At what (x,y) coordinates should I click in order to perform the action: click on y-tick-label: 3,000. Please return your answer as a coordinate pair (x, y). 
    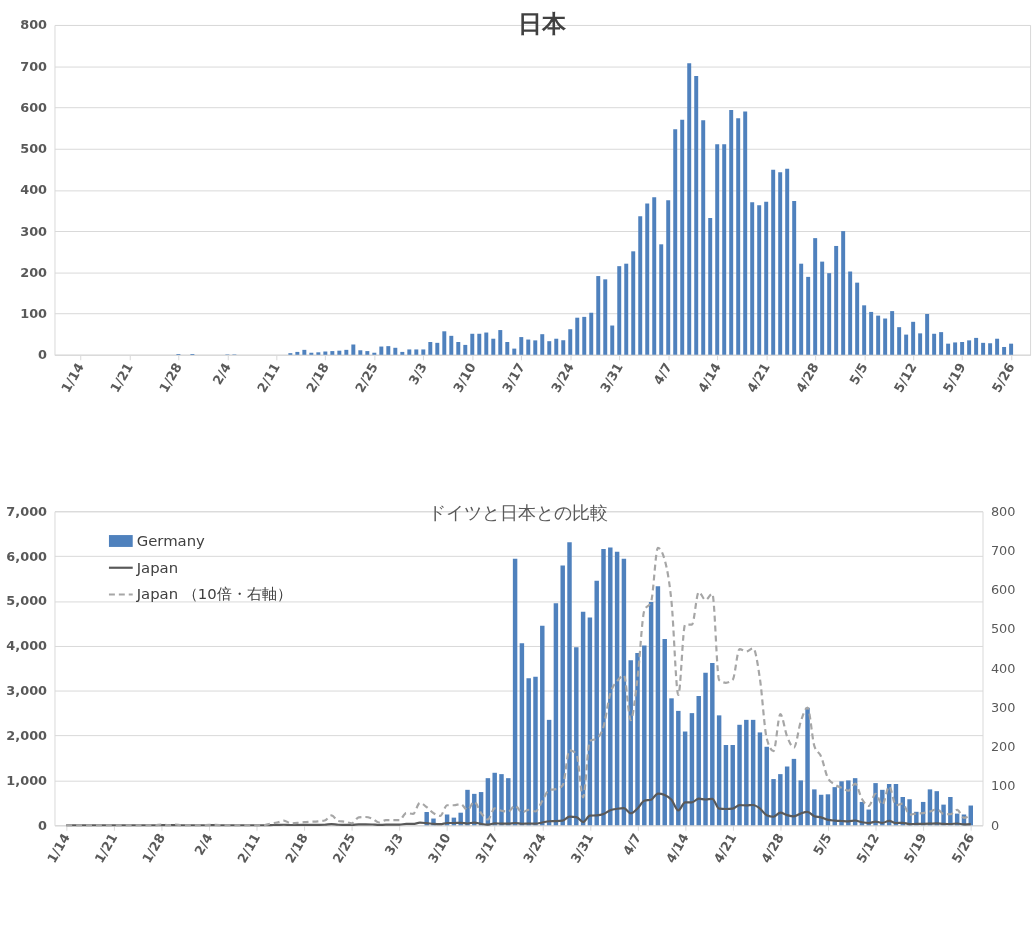
    Looking at the image, I should click on (27, 691).